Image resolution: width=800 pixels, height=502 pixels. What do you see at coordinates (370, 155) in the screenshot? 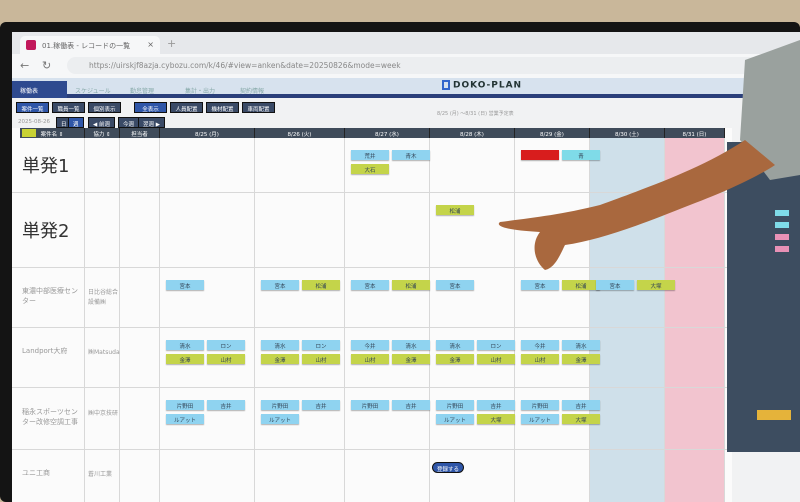
I see `staff-chip: 荒井` at bounding box center [370, 155].